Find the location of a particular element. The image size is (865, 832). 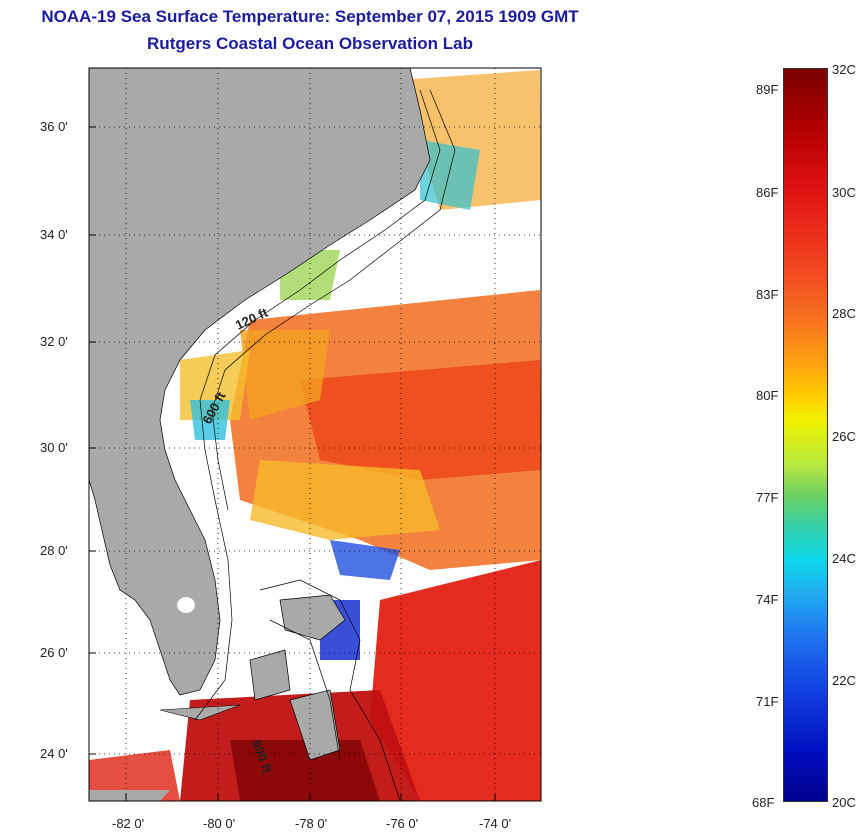

lat-tick-label: 24 0' is located at coordinates (54, 753).